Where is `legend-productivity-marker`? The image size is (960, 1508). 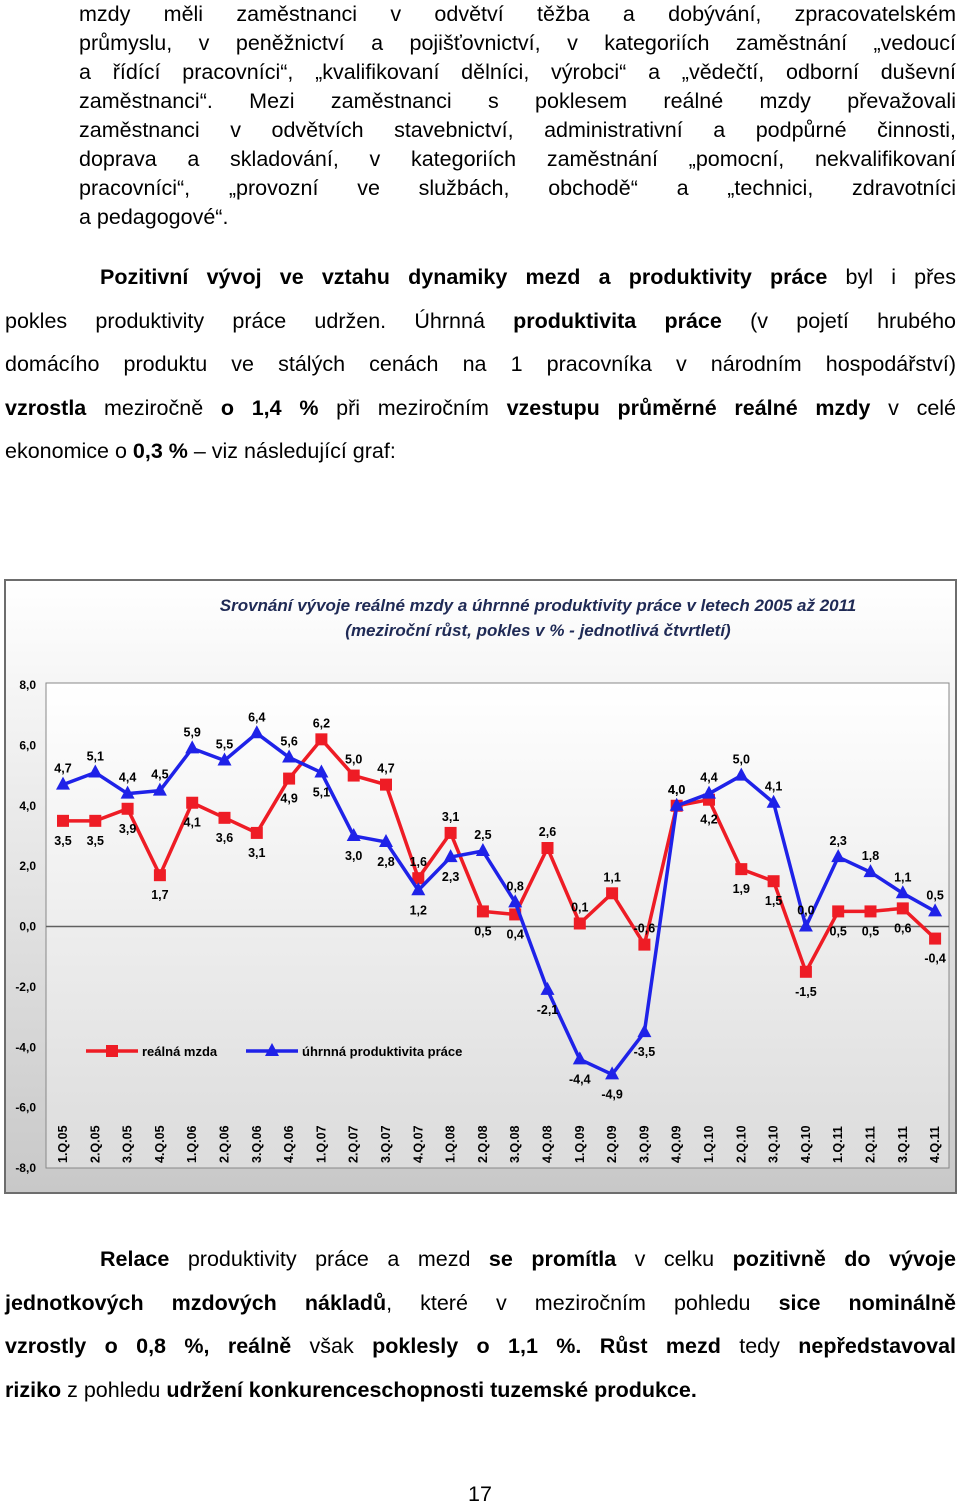 legend-productivity-marker is located at coordinates (272, 1049).